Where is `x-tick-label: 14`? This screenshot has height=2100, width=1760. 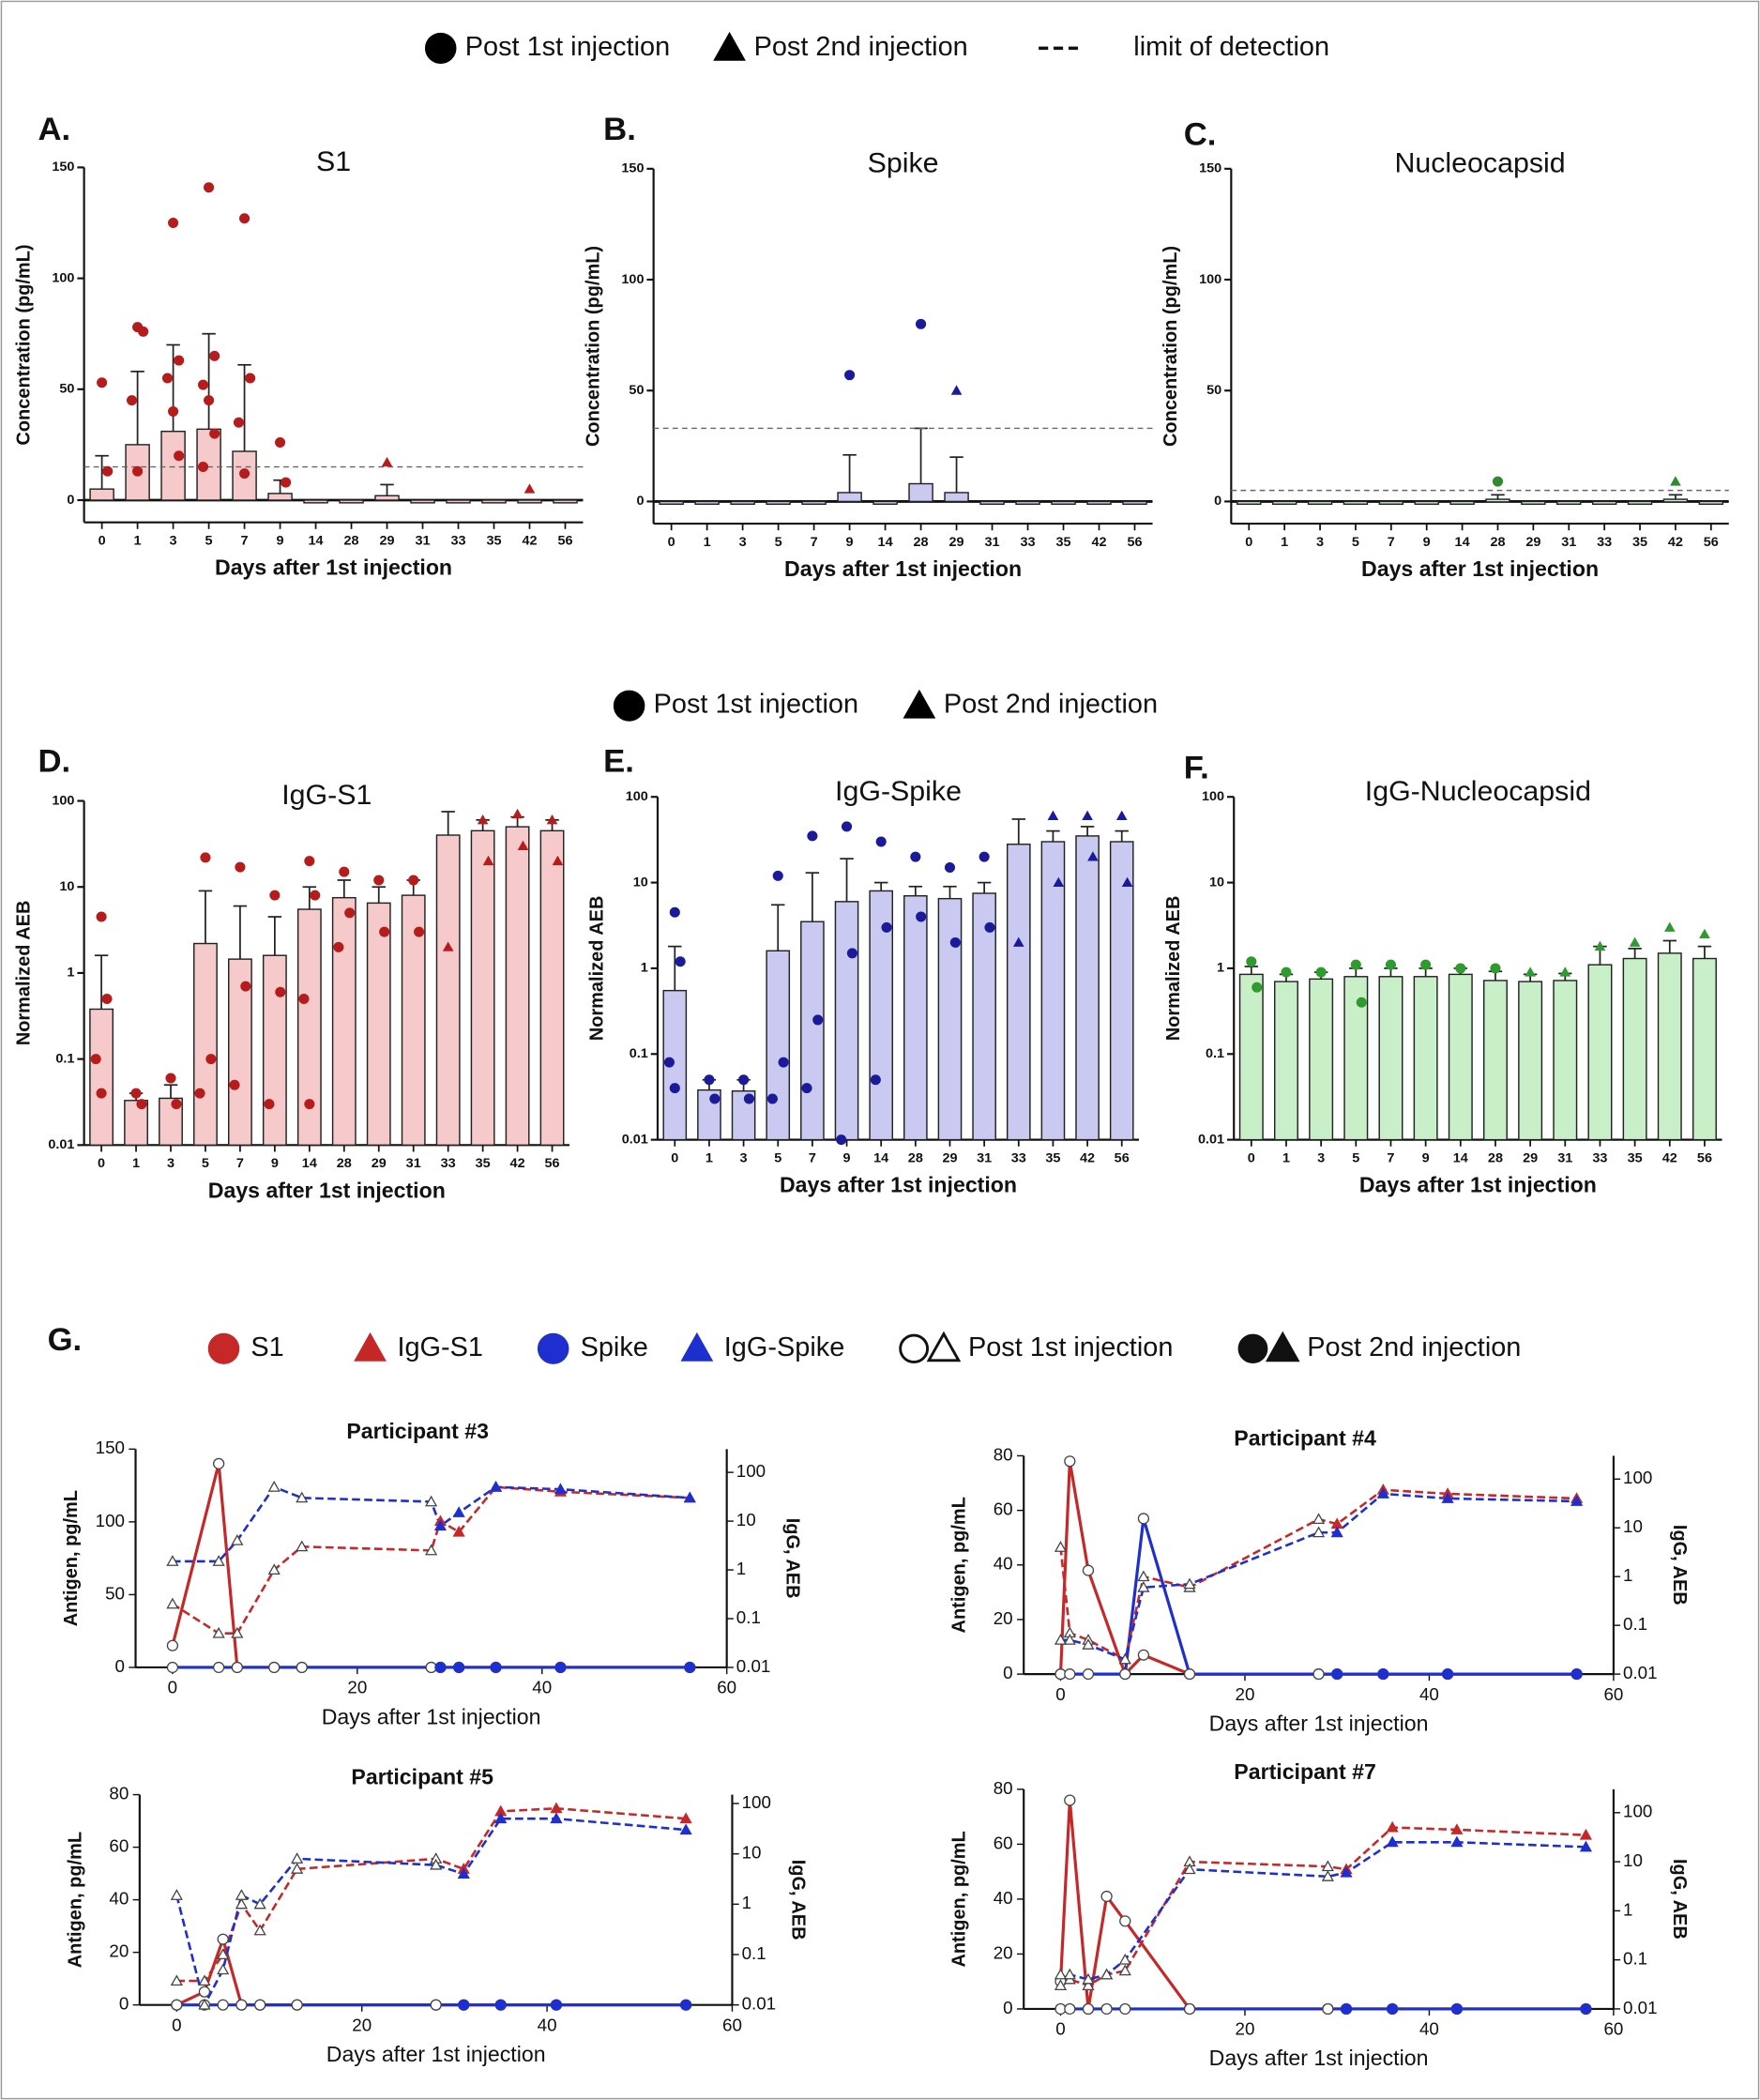
x-tick-label: 14 is located at coordinates (1460, 1157).